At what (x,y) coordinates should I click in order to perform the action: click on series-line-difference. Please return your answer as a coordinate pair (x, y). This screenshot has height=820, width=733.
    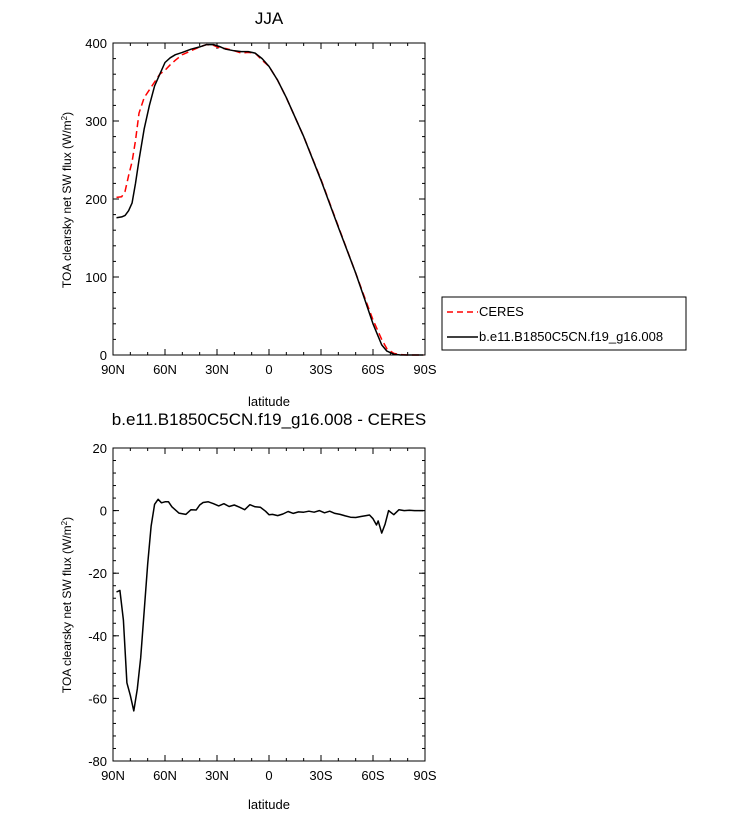
    Looking at the image, I should click on (270, 605).